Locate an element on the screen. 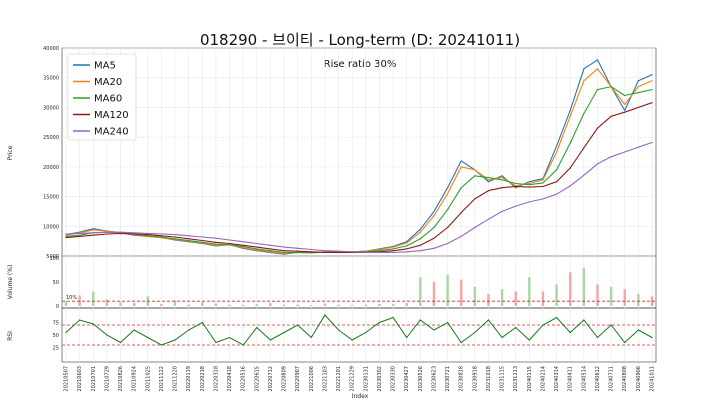 The width and height of the screenshot is (720, 404). price-tick-label: 20000 is located at coordinates (51, 168).